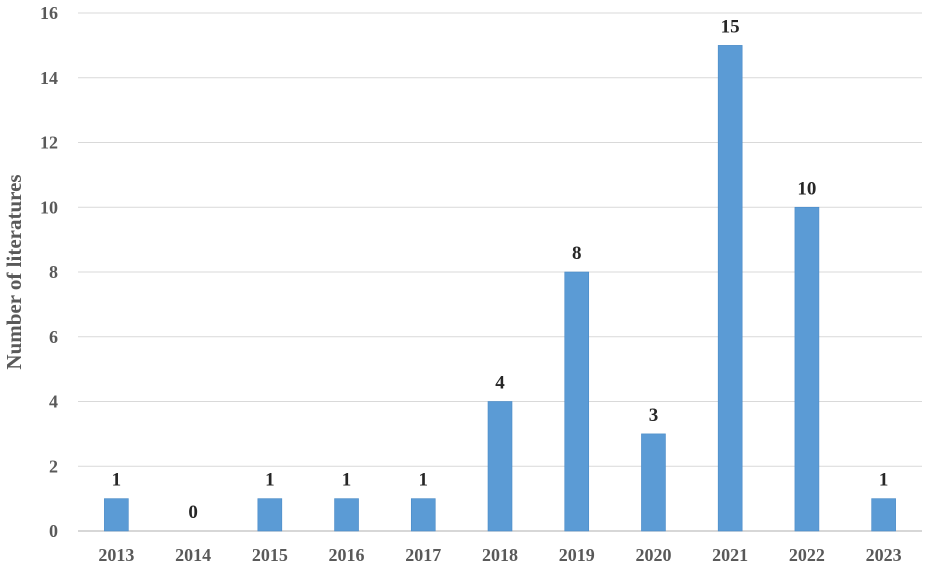 Image resolution: width=935 pixels, height=569 pixels. I want to click on data-label: 3, so click(654, 415).